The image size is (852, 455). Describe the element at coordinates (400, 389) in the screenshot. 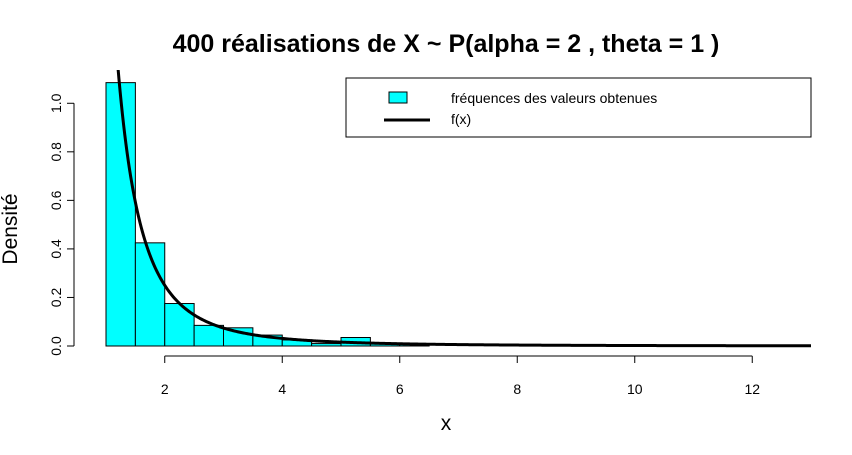

I see `x-tick-label: 6` at that location.